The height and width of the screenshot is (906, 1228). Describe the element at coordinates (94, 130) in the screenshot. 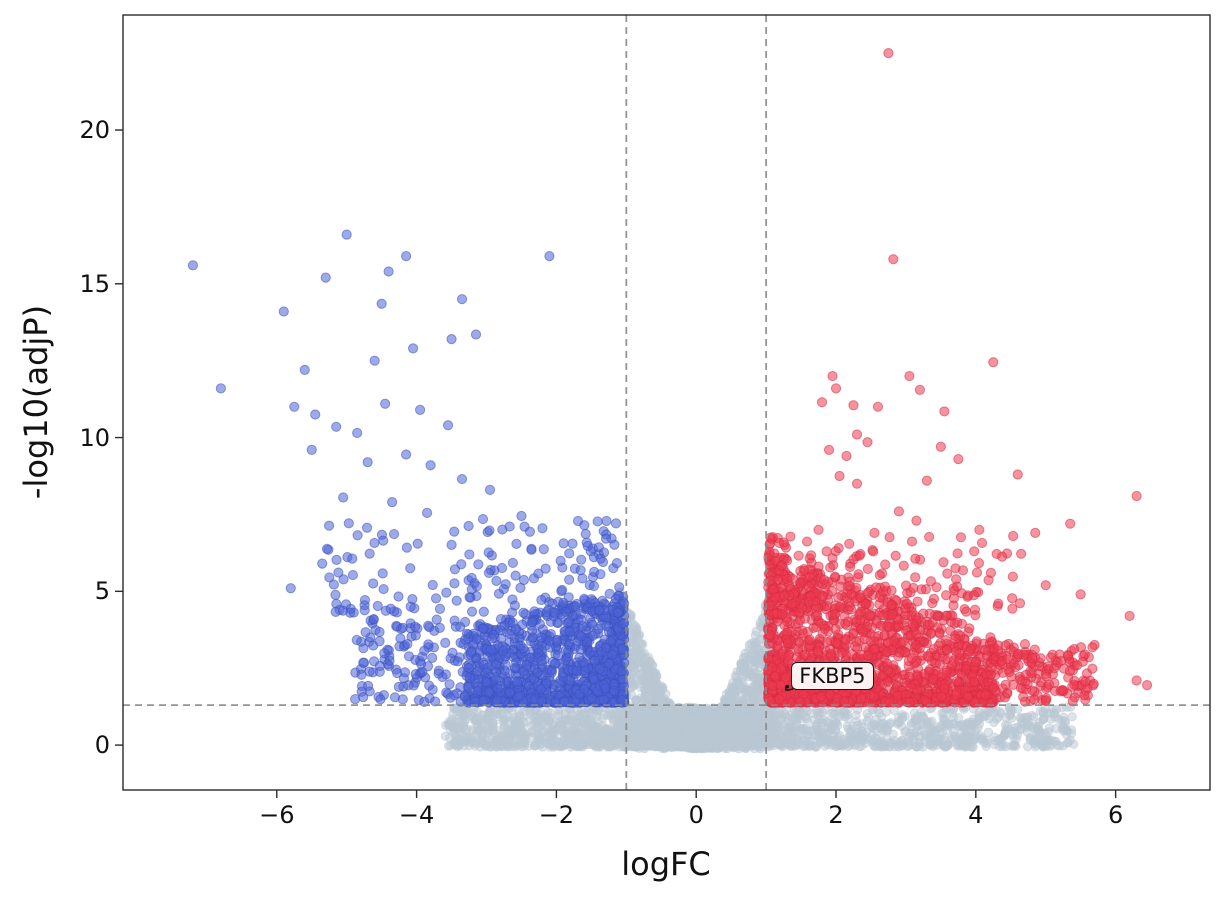

I see `y-tick-label: 20` at that location.